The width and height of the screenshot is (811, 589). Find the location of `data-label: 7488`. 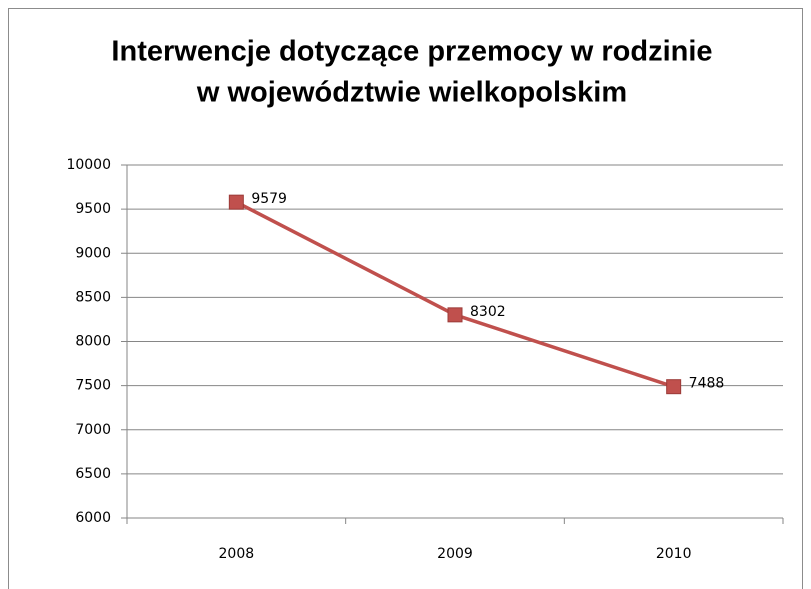

data-label: 7488 is located at coordinates (707, 384).